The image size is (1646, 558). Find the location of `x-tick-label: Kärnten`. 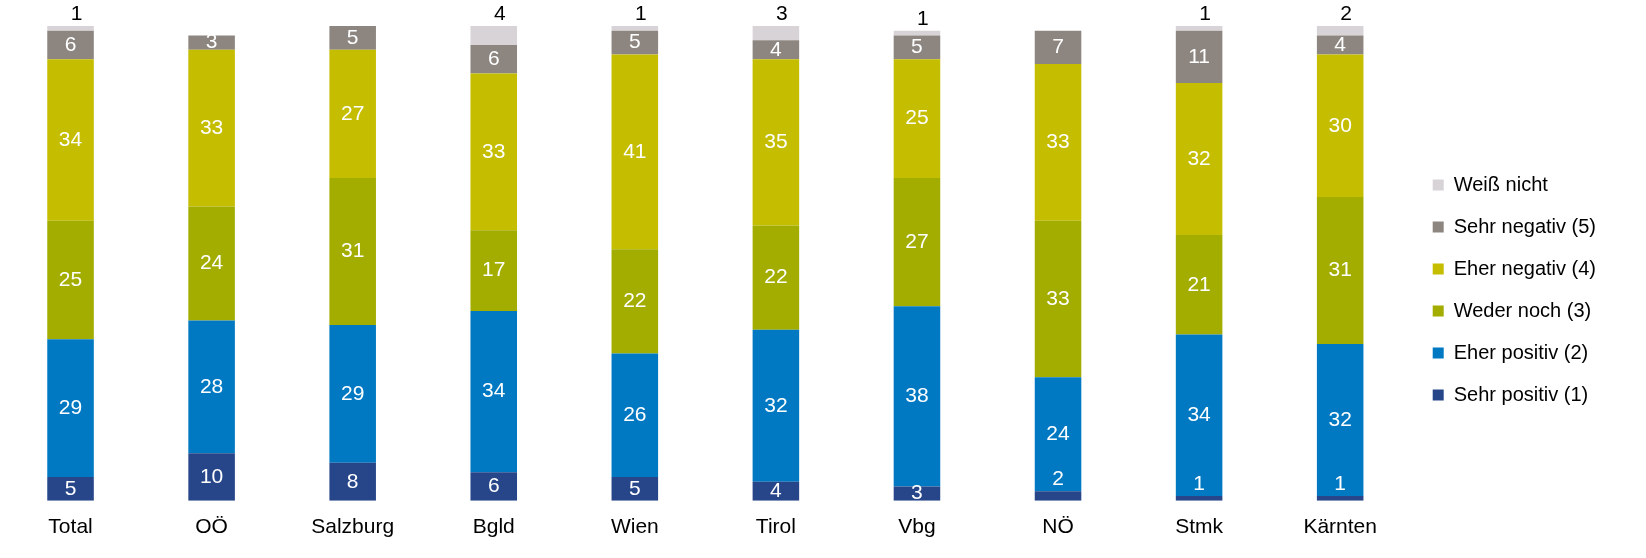

x-tick-label: Kärnten is located at coordinates (1340, 526).